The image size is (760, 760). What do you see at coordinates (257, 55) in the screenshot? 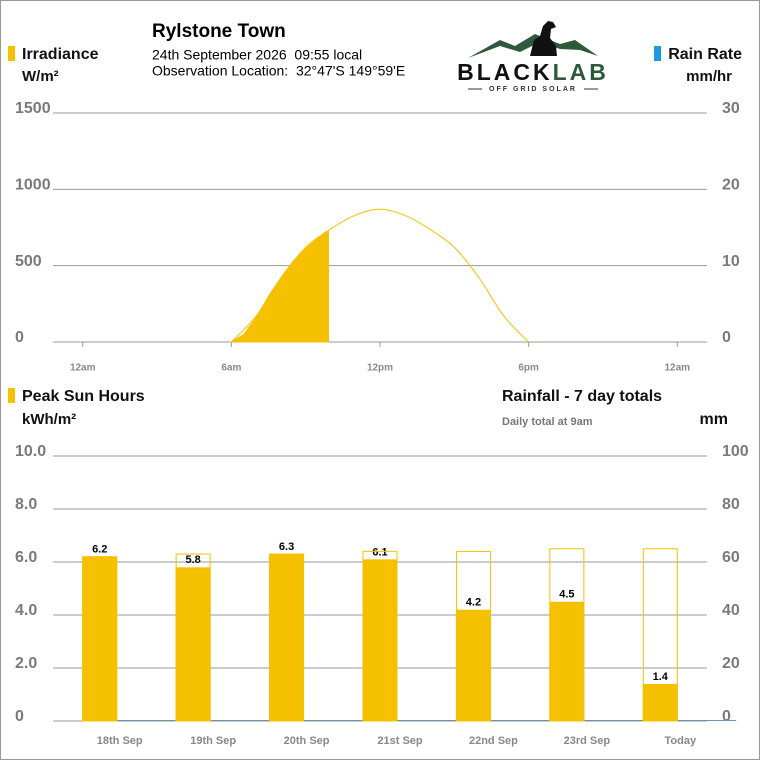
I see `datetime: 24th September 2026 09:55 local` at bounding box center [257, 55].